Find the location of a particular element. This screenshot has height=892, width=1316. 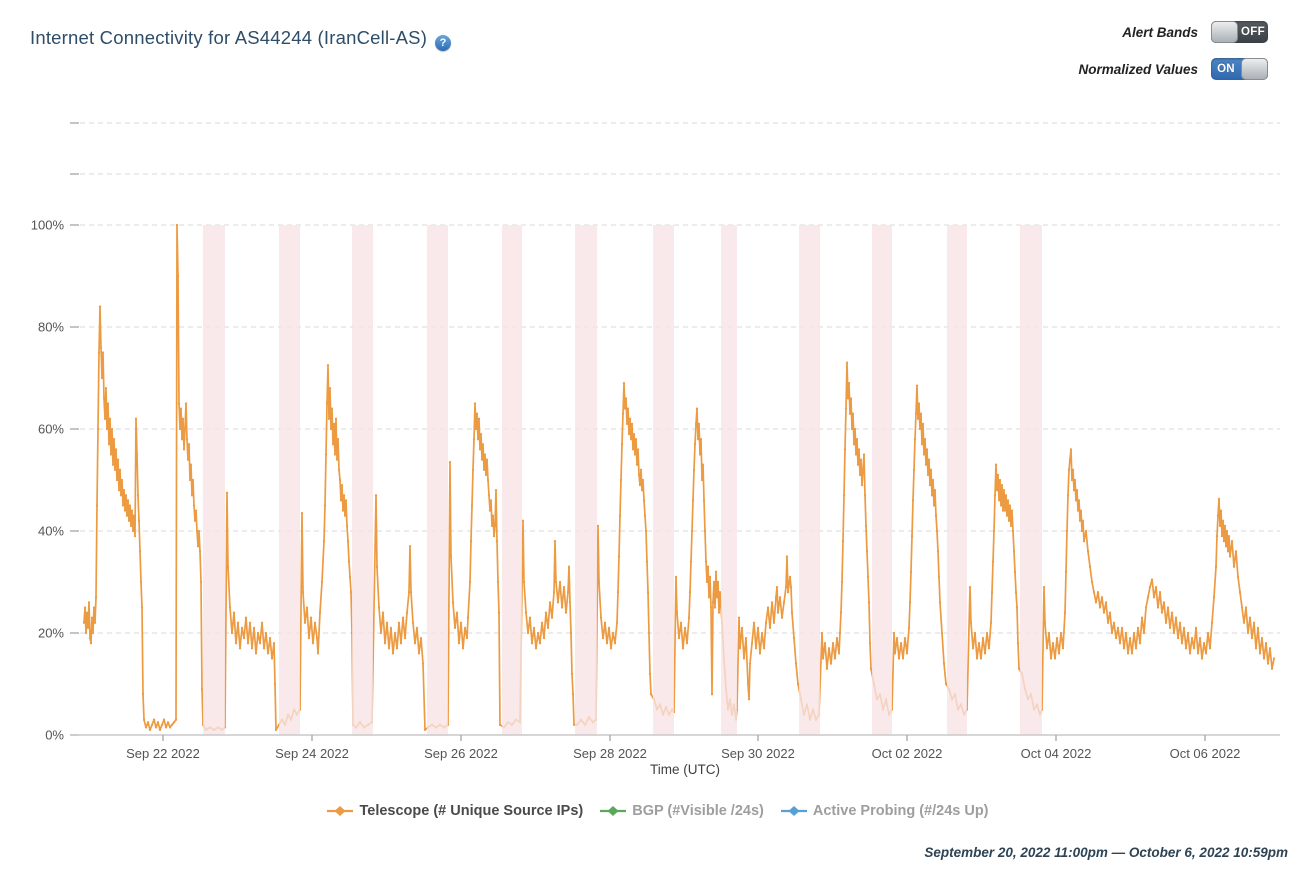

normalized-values-control: Normalized Values ON is located at coordinates (1173, 69).